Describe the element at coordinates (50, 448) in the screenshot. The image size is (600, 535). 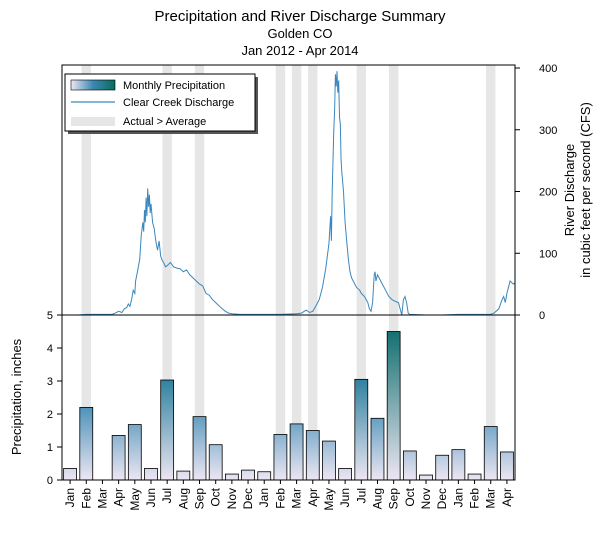
I see `precip-tick-label-1: 1` at that location.